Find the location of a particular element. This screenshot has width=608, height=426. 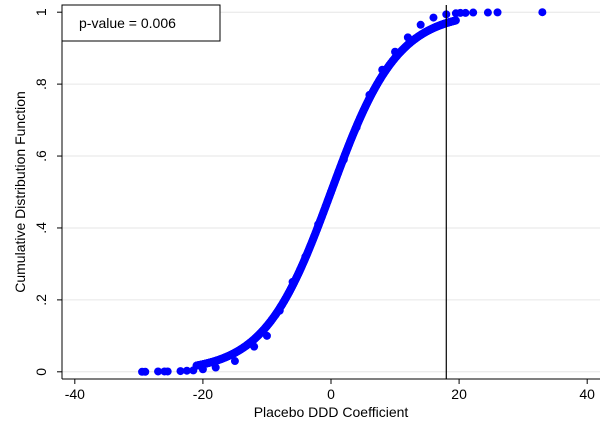

x-axis-ticks: -40 -20 0 20 40 is located at coordinates (330, 390).